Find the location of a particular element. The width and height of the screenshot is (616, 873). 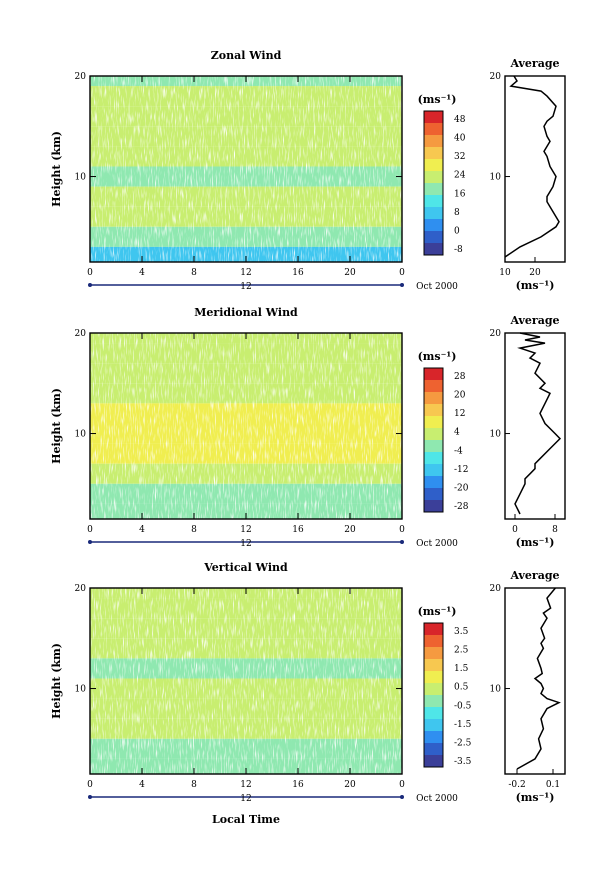

average-x-tick-label: -0.2 is located at coordinates (516, 785).